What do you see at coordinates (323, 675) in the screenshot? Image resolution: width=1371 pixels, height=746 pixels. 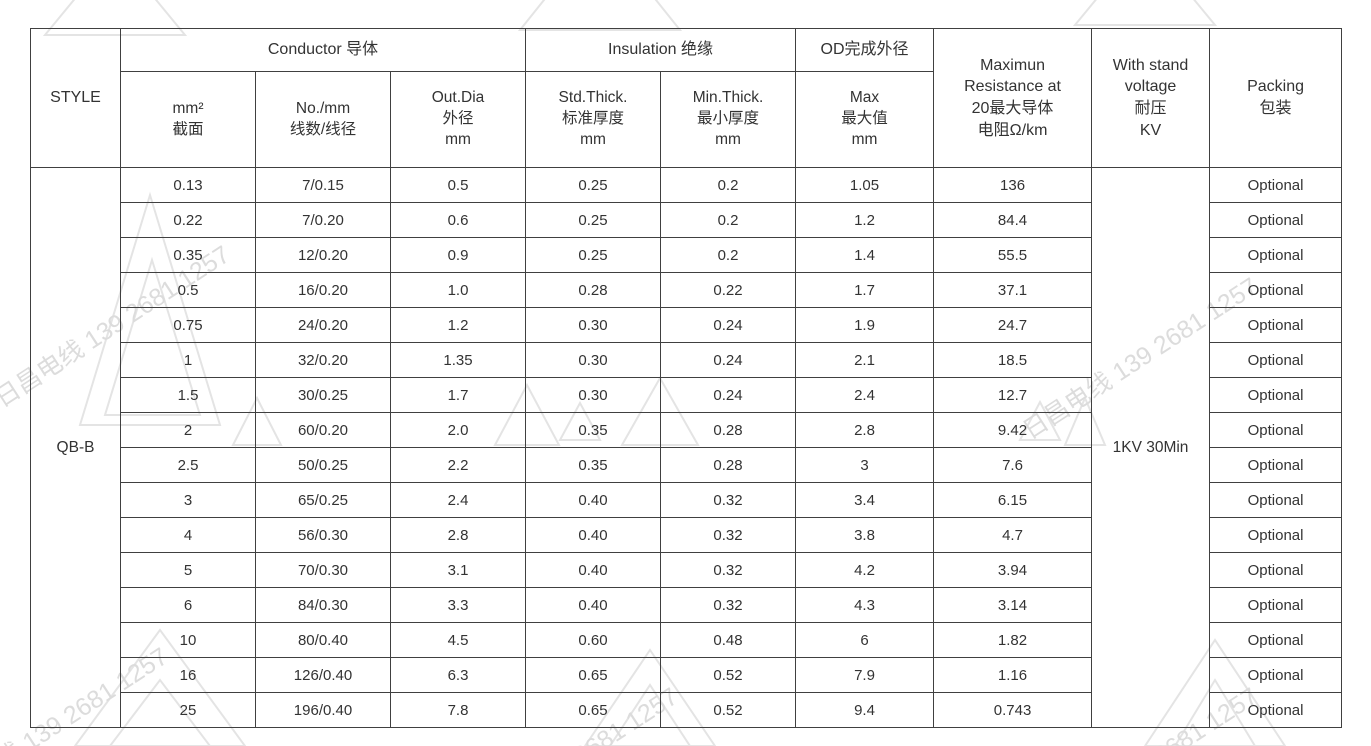 I see `cell-no-mm: 126/0.40` at bounding box center [323, 675].